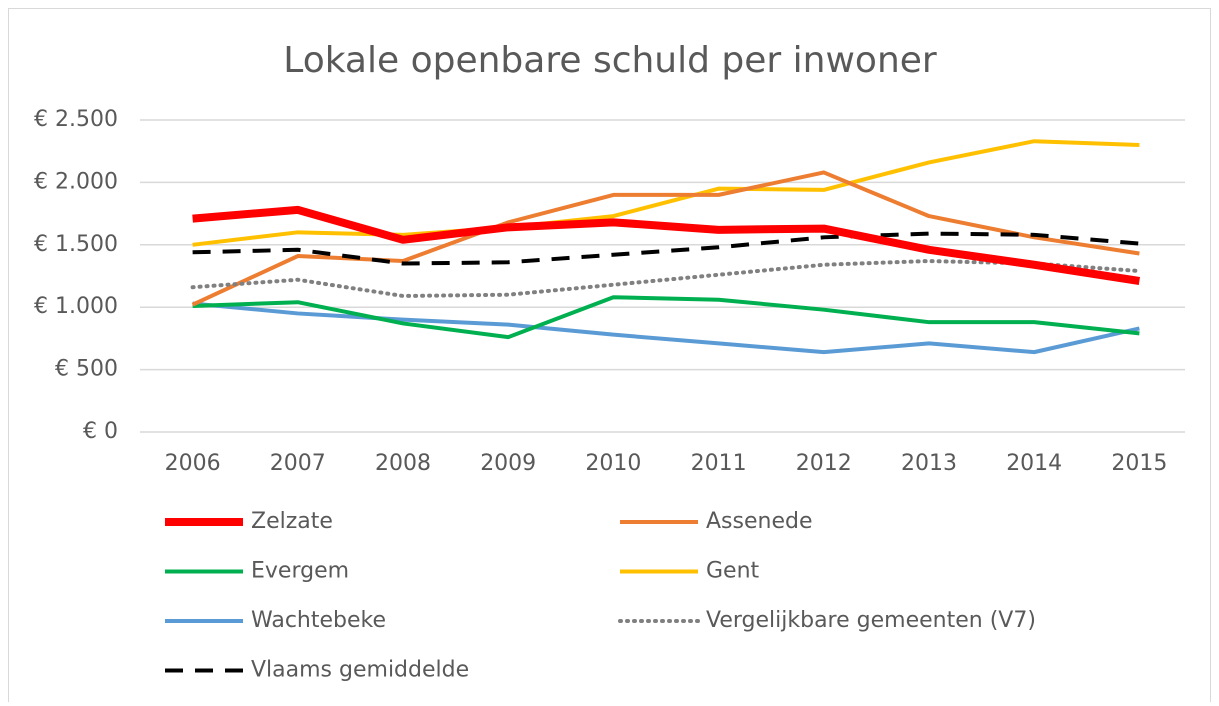 This screenshot has height=706, width=1219. I want to click on x-tick-label: 2013, so click(929, 463).